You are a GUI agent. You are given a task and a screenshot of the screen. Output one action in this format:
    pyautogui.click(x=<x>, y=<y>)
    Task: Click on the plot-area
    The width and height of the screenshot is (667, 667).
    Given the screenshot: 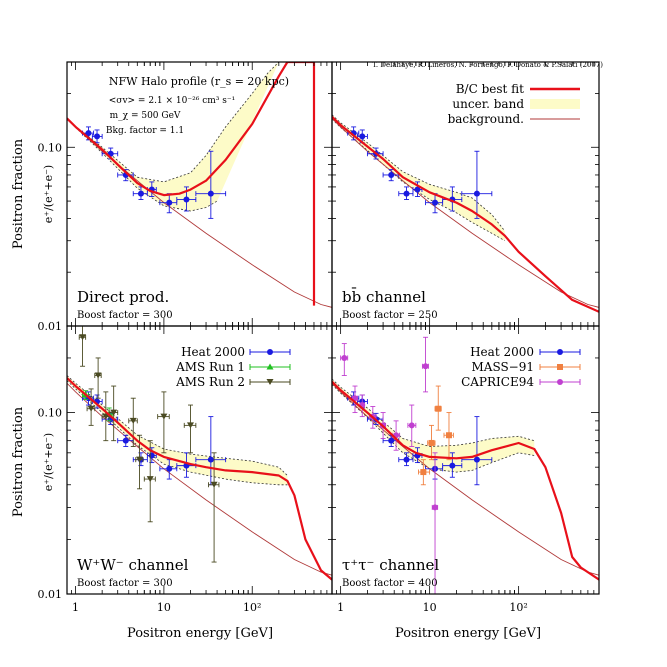 What is the action you would take?
    pyautogui.click(x=199, y=185)
    